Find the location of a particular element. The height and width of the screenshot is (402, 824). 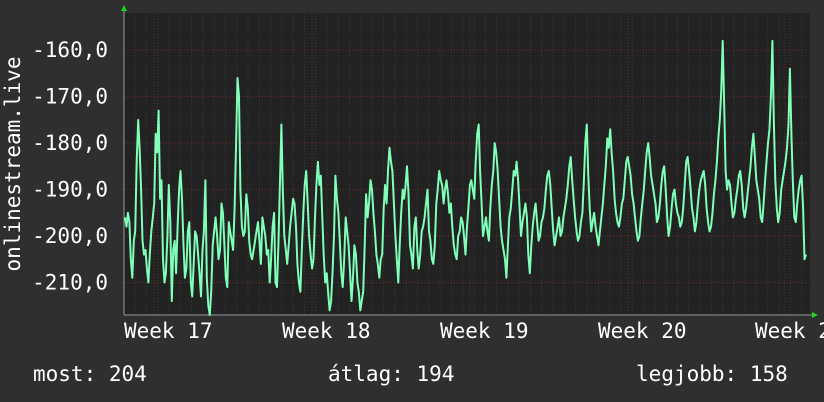

x-tick-label: Week 17 is located at coordinates (168, 331).